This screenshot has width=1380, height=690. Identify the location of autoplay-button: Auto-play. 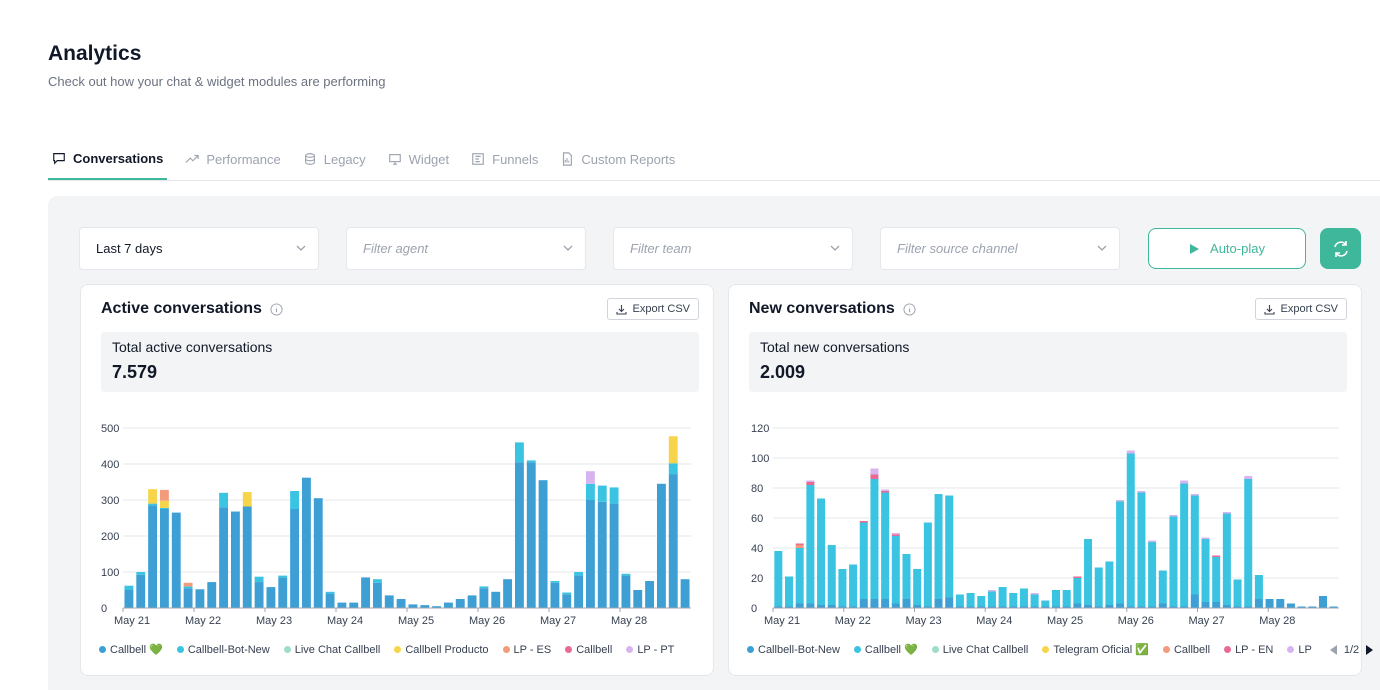
(1227, 248).